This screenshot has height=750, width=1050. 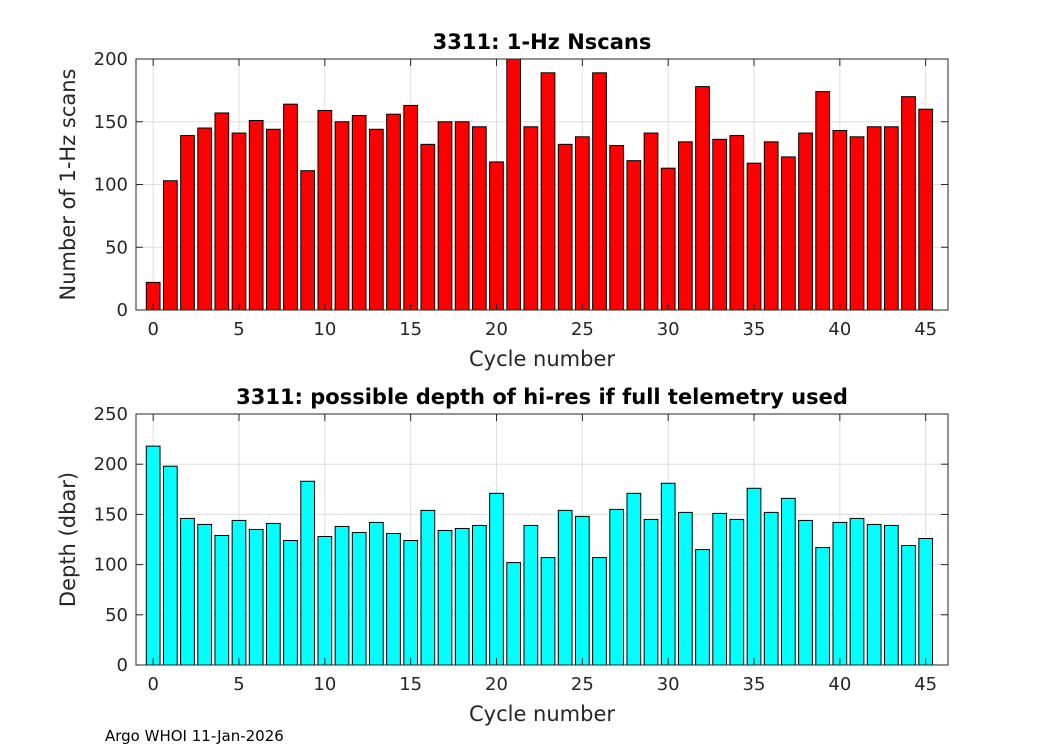 What do you see at coordinates (582, 329) in the screenshot?
I see `x-tick-label: 25` at bounding box center [582, 329].